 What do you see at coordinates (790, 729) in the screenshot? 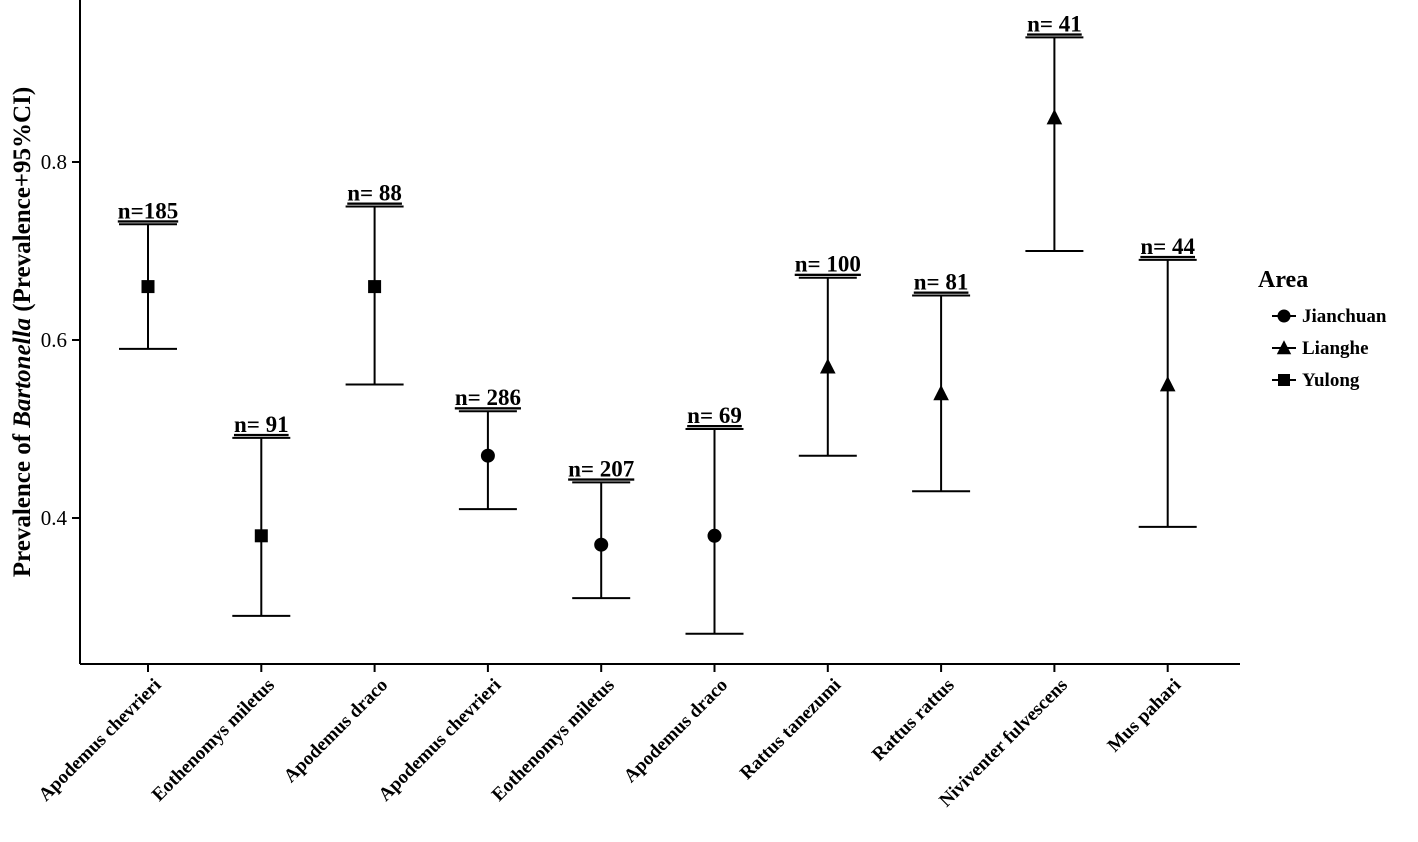
I see `x-category-label: Rattus tanezumi` at bounding box center [790, 729].